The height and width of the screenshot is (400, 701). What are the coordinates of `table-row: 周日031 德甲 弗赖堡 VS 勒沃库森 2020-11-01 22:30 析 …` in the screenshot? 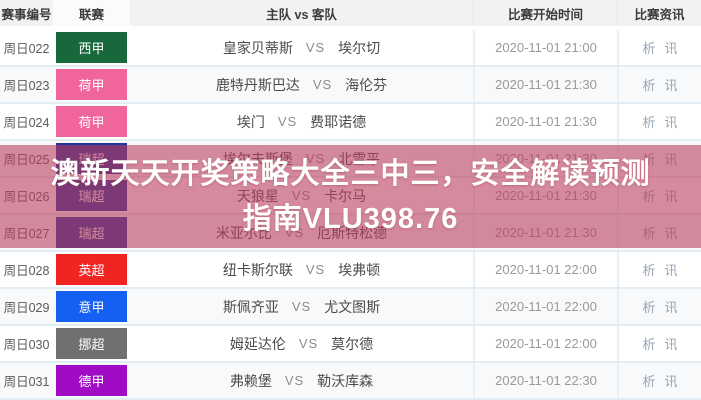 It's located at (350, 381).